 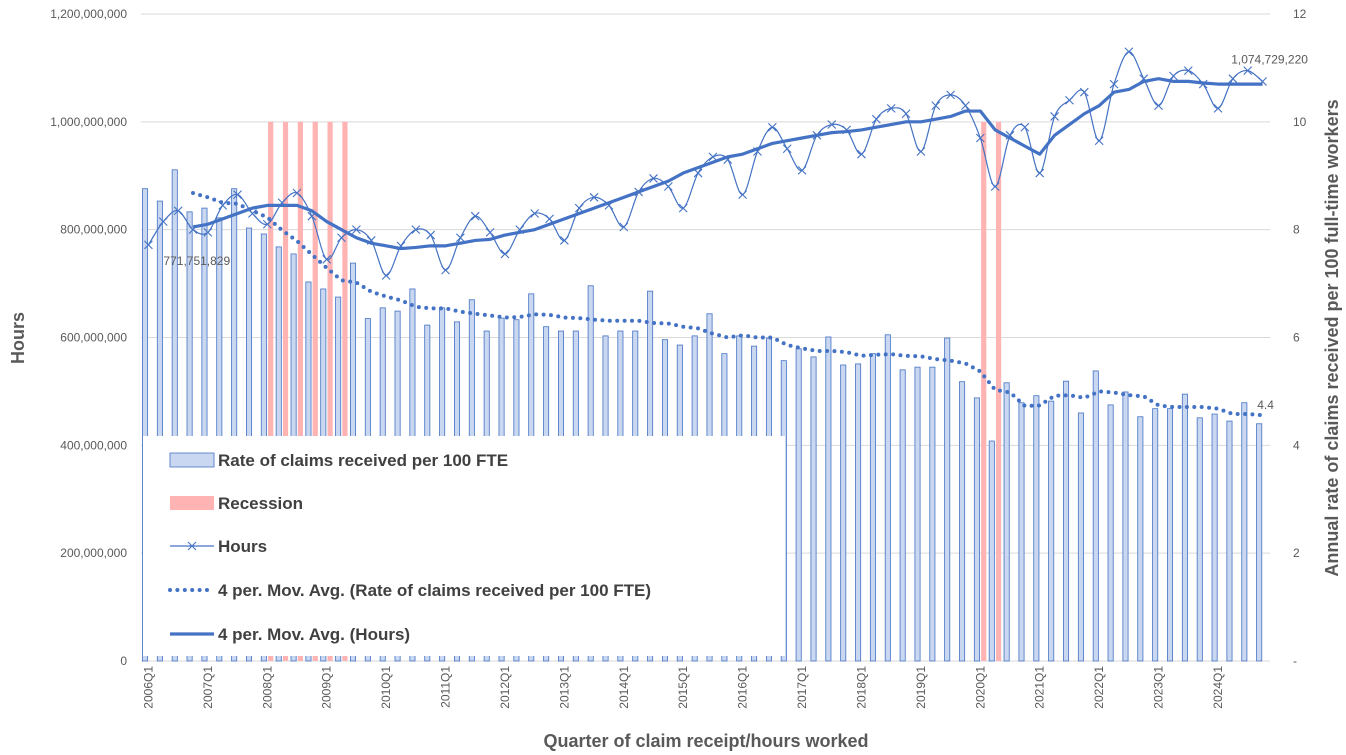 I want to click on x-tick-label: 2018Q1, so click(x=861, y=687).